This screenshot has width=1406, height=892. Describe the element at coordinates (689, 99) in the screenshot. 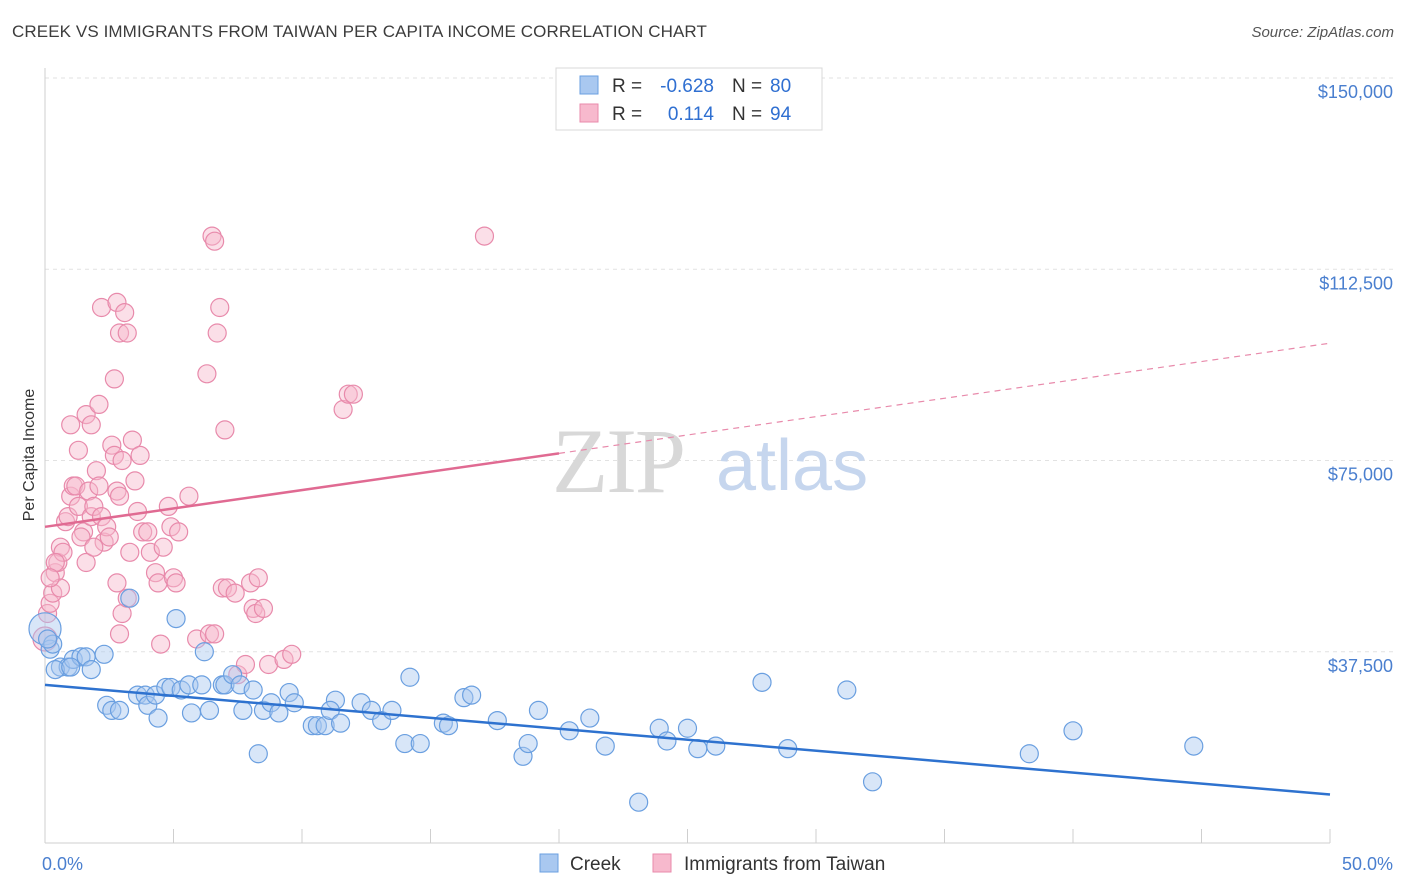

I see `correlation-legend: R = -0.628 N = 80 R = 0.114 N = 94` at that location.